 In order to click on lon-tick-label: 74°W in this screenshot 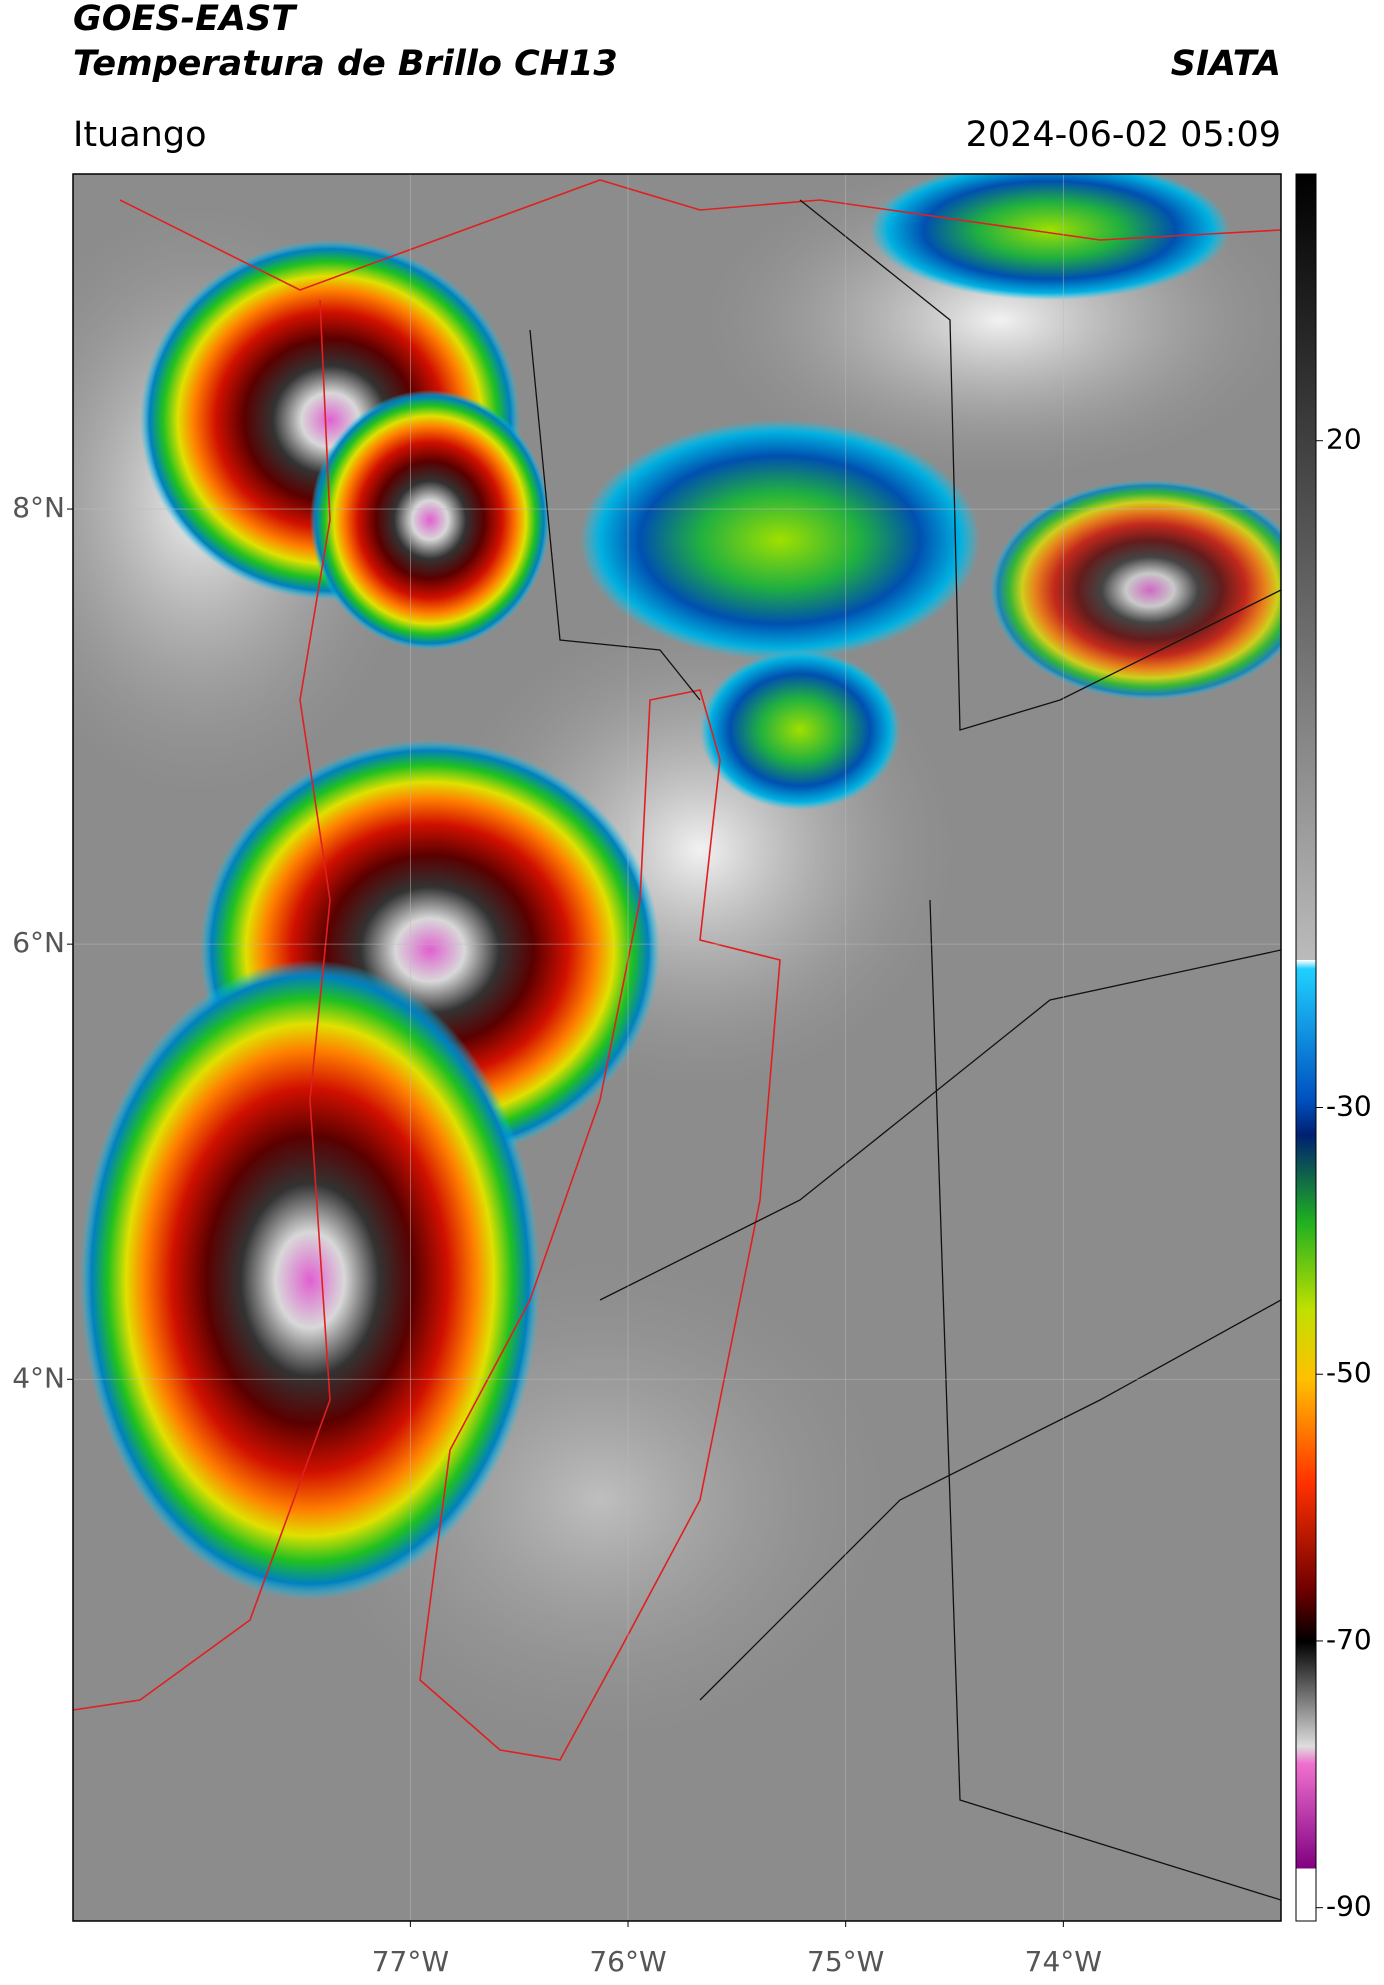, I will do `click(1063, 1961)`.